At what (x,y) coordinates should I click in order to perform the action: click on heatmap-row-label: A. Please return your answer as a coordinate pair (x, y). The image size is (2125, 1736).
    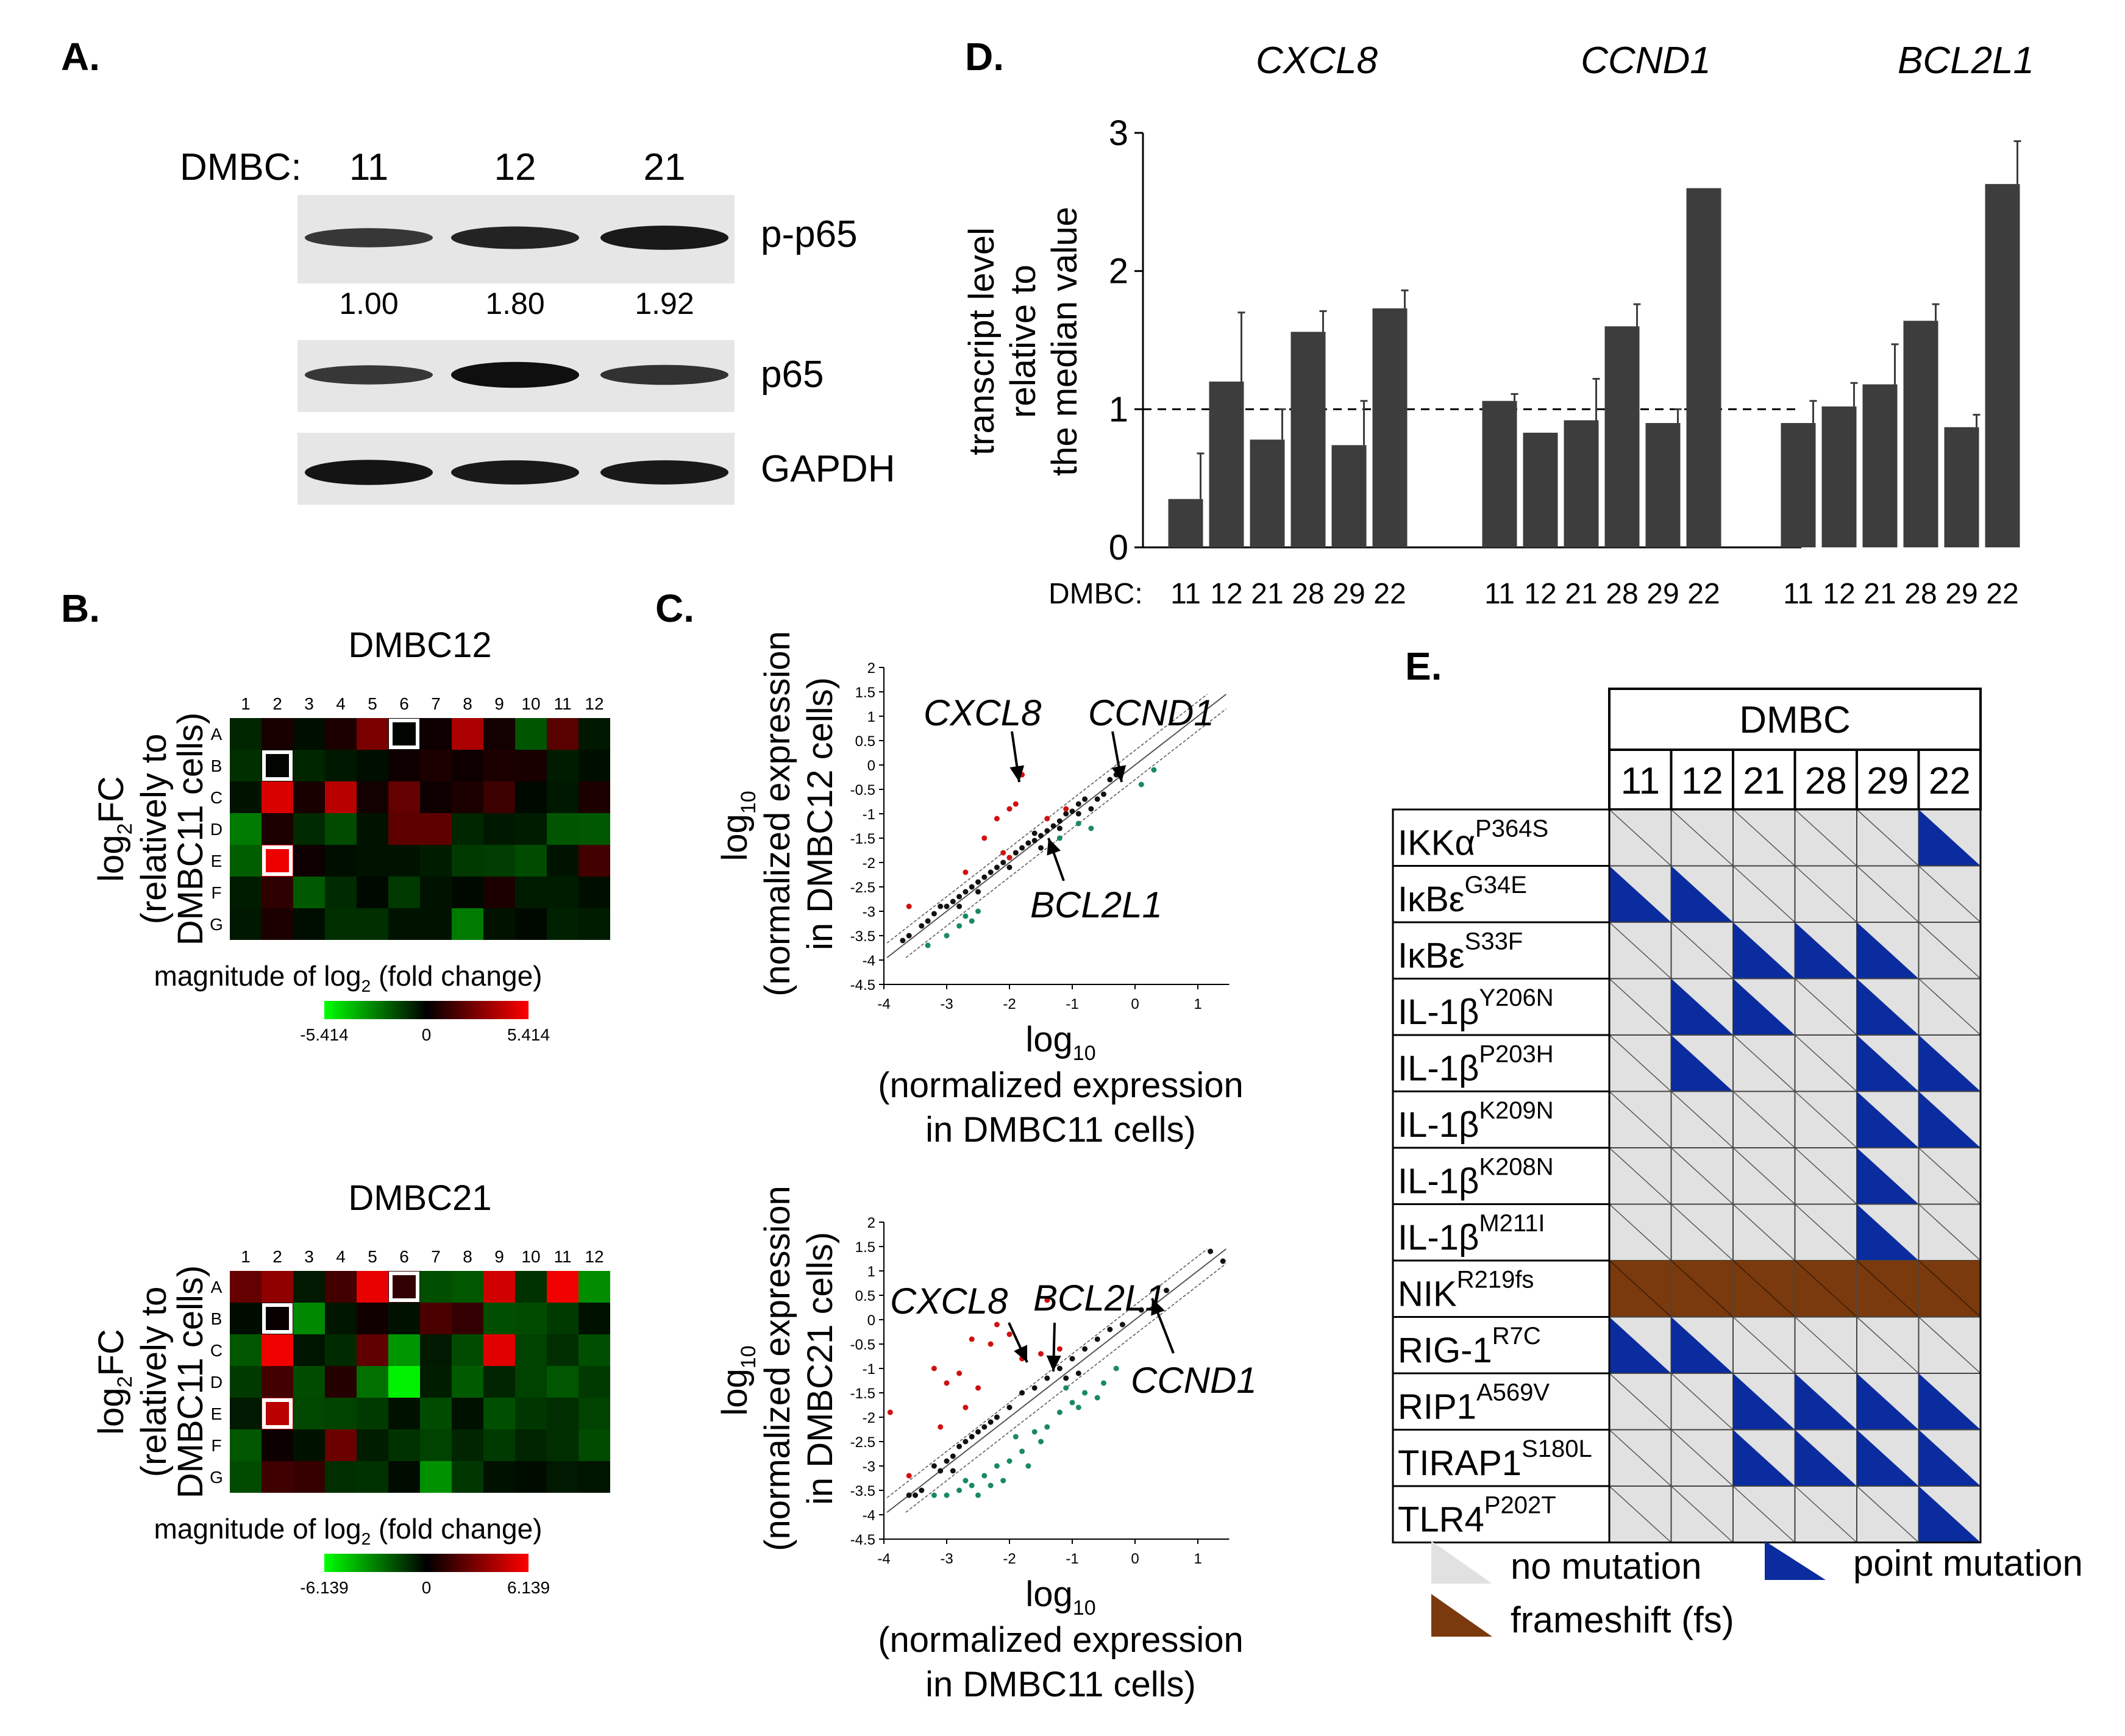
    Looking at the image, I should click on (216, 734).